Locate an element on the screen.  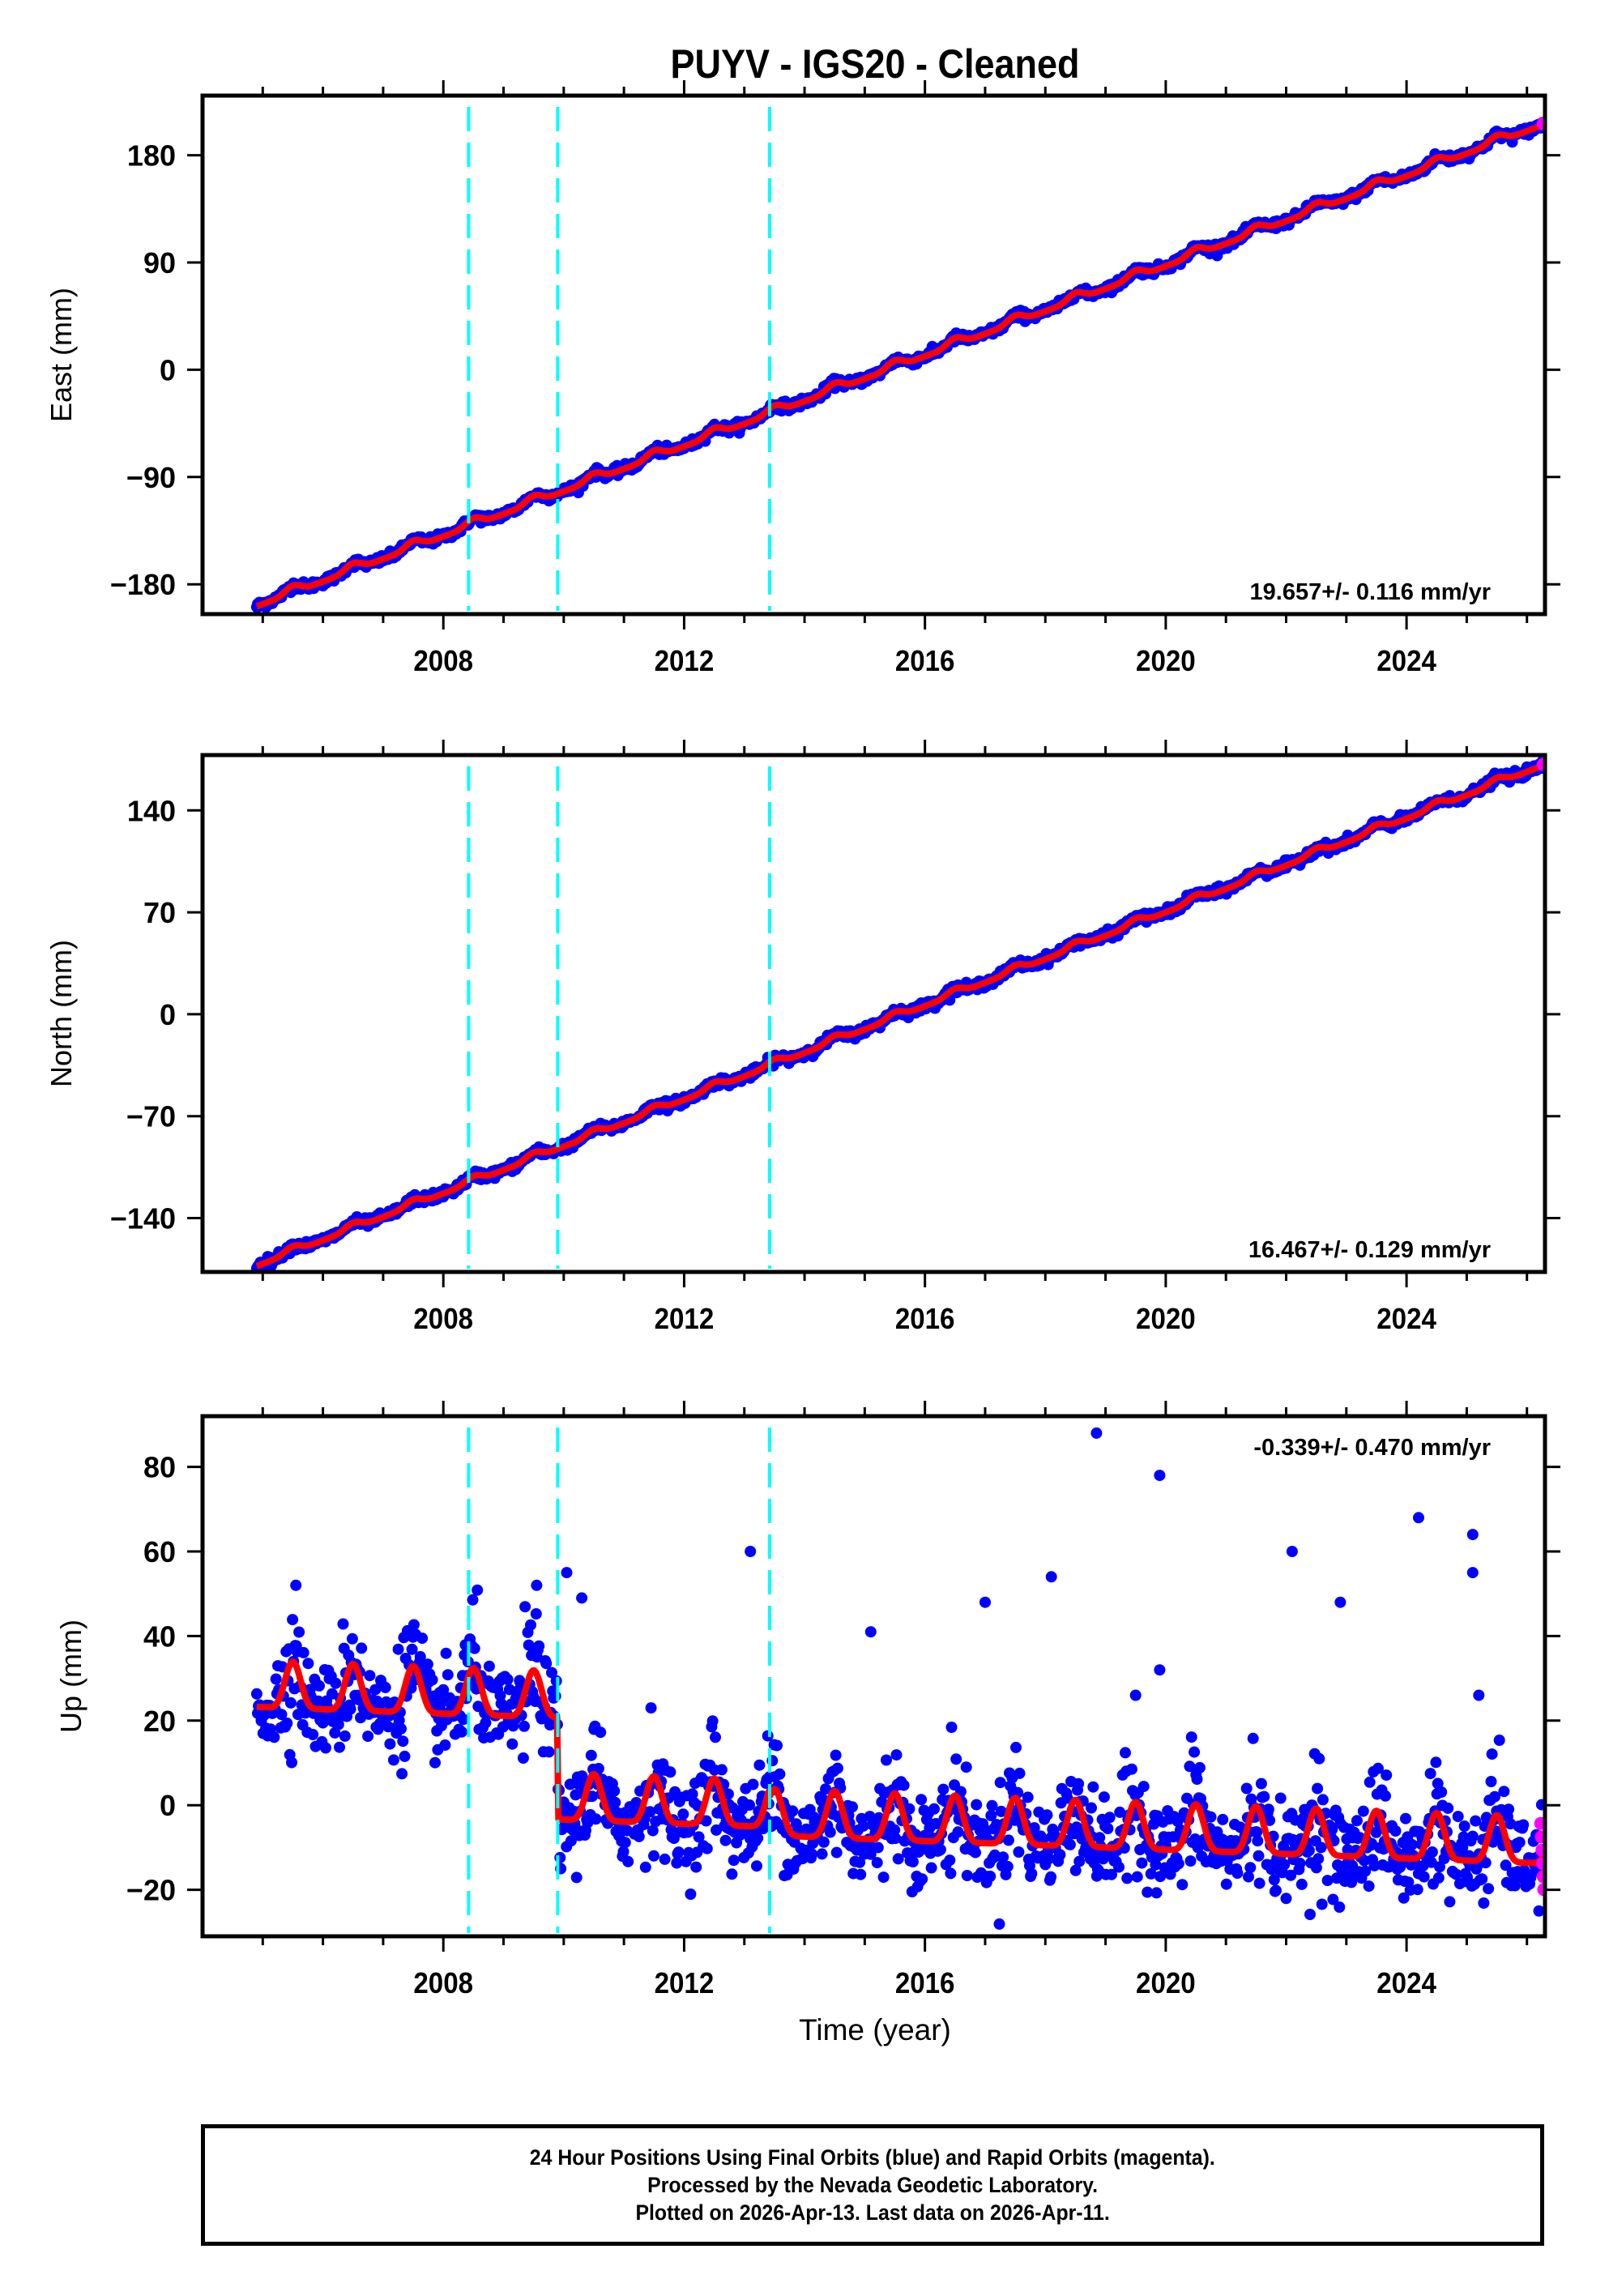
y-tick-label: 60 is located at coordinates (159, 1551).